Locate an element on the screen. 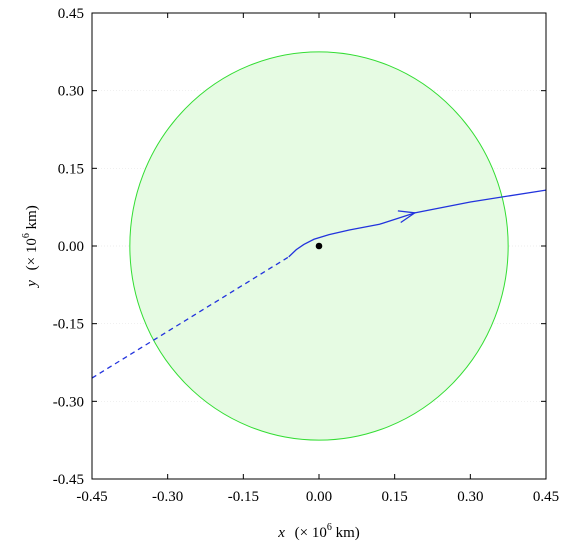 This screenshot has width=573, height=551. x-tick-label: -0.15 is located at coordinates (243, 497).